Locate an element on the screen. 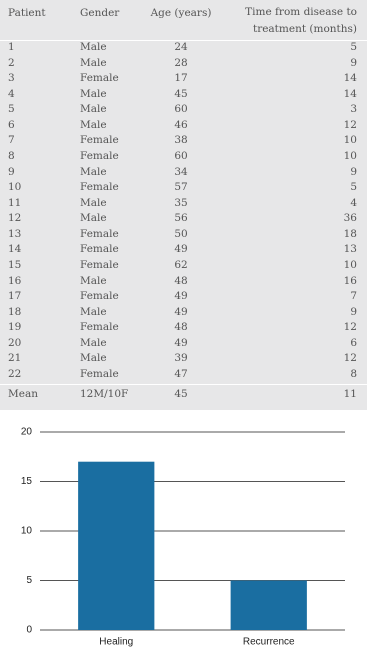  column-header: Time from disease to treatment (months) is located at coordinates (301, 20).